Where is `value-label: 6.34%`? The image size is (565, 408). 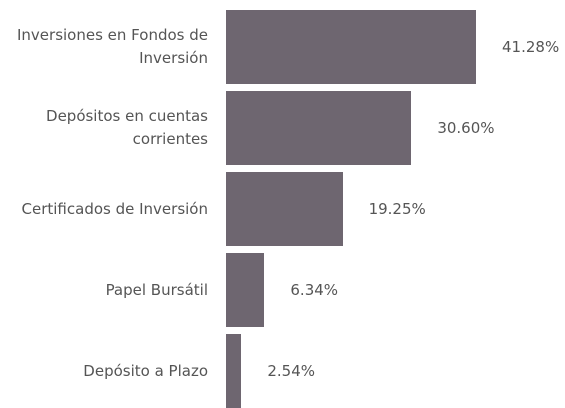
value-label: 6.34% is located at coordinates (314, 290).